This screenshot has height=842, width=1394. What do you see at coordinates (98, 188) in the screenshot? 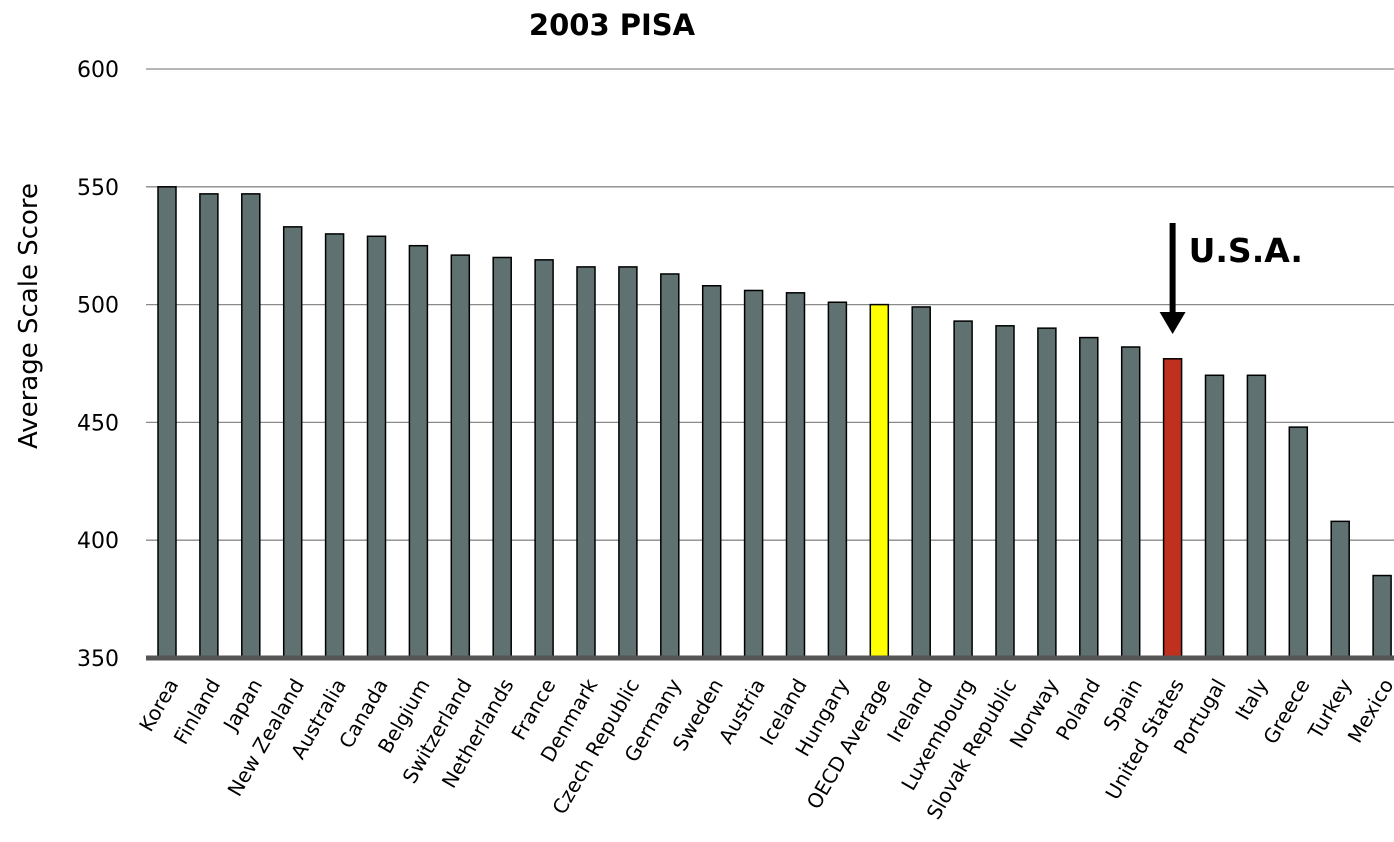
I see `y-tick-label: 550` at bounding box center [98, 188].